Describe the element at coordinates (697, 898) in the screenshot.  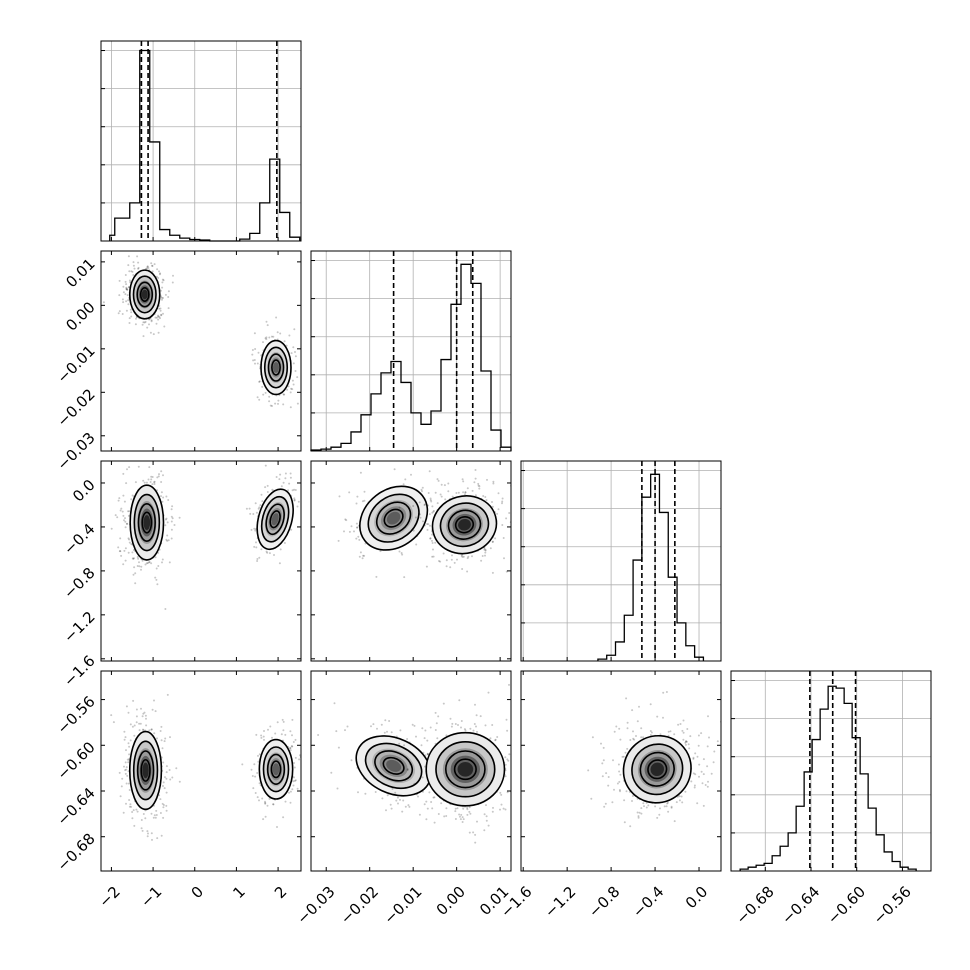
I see `xtick-label: 0.0` at that location.